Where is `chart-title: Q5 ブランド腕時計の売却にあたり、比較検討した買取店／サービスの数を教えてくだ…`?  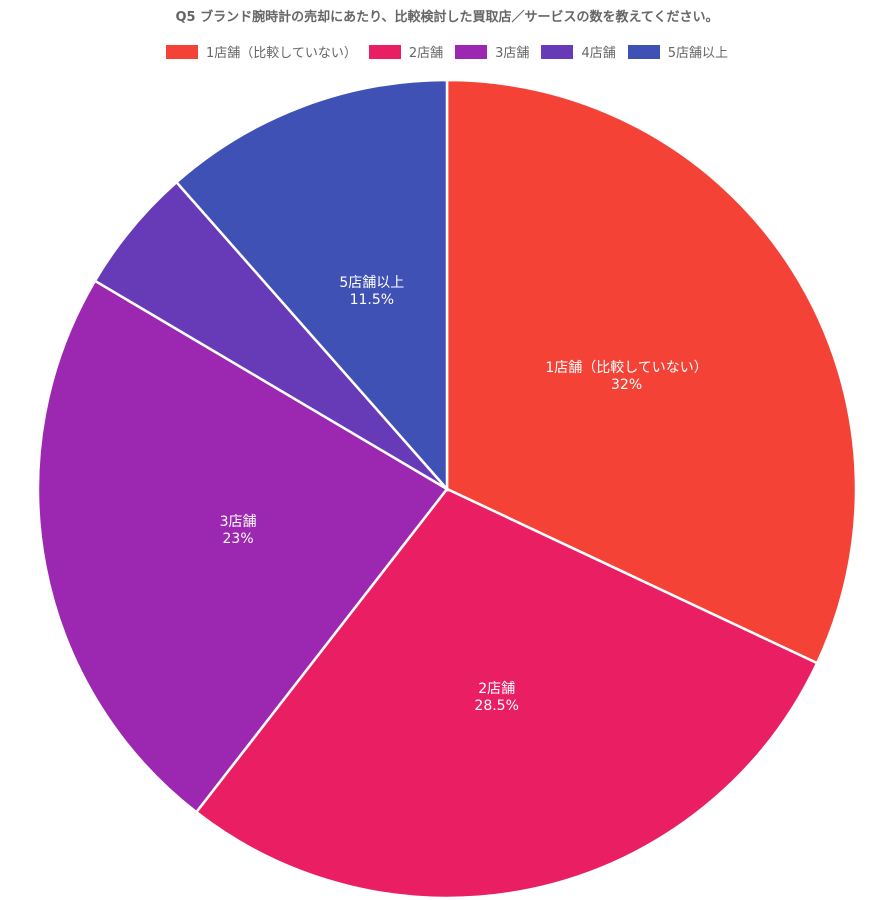 chart-title: Q5 ブランド腕時計の売却にあたり、比較検討した買取店／サービスの数を教えてくだ… is located at coordinates (447, 17).